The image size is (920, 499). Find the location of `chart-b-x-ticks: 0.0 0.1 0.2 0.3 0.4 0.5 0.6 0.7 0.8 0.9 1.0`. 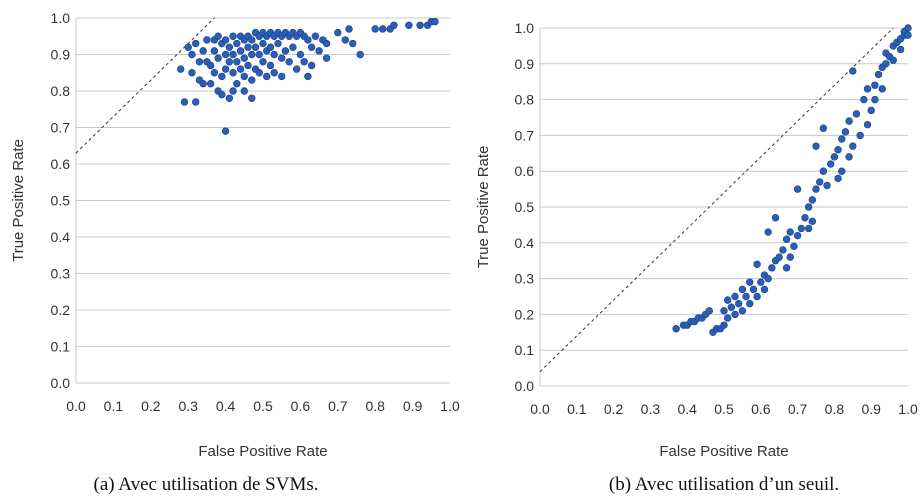

chart-b-x-ticks: 0.0 0.1 0.2 0.3 0.4 0.5 0.6 0.7 0.8 0.9 1.0 is located at coordinates (724, 409).